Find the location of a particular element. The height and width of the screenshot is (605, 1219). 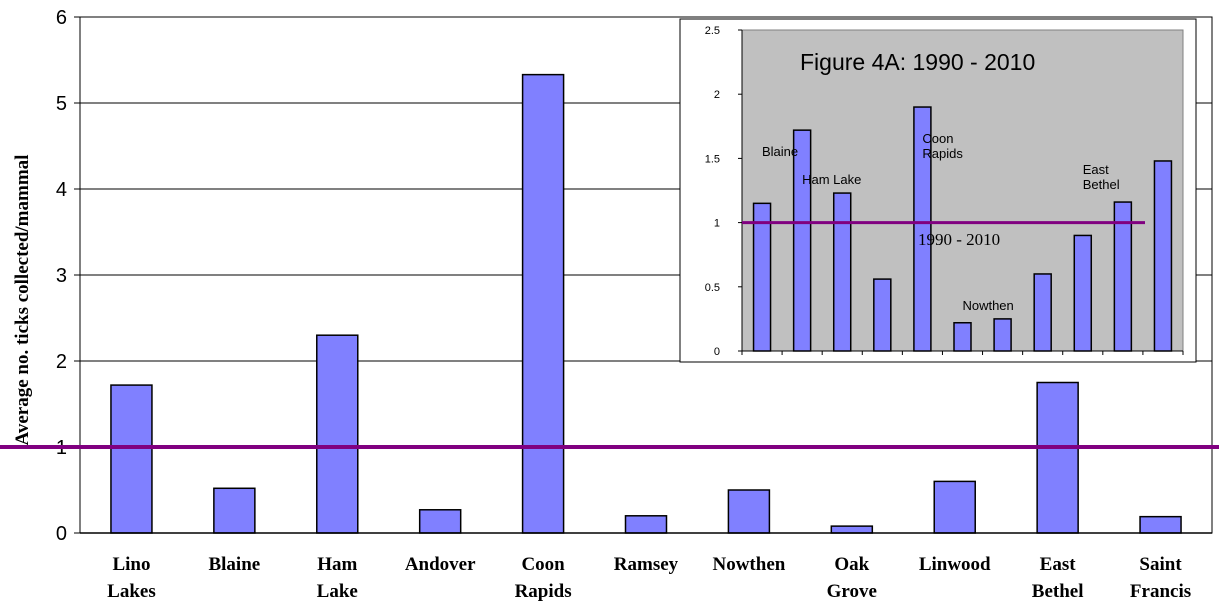

main-category-label: Lino Lakes is located at coordinates (131, 578).